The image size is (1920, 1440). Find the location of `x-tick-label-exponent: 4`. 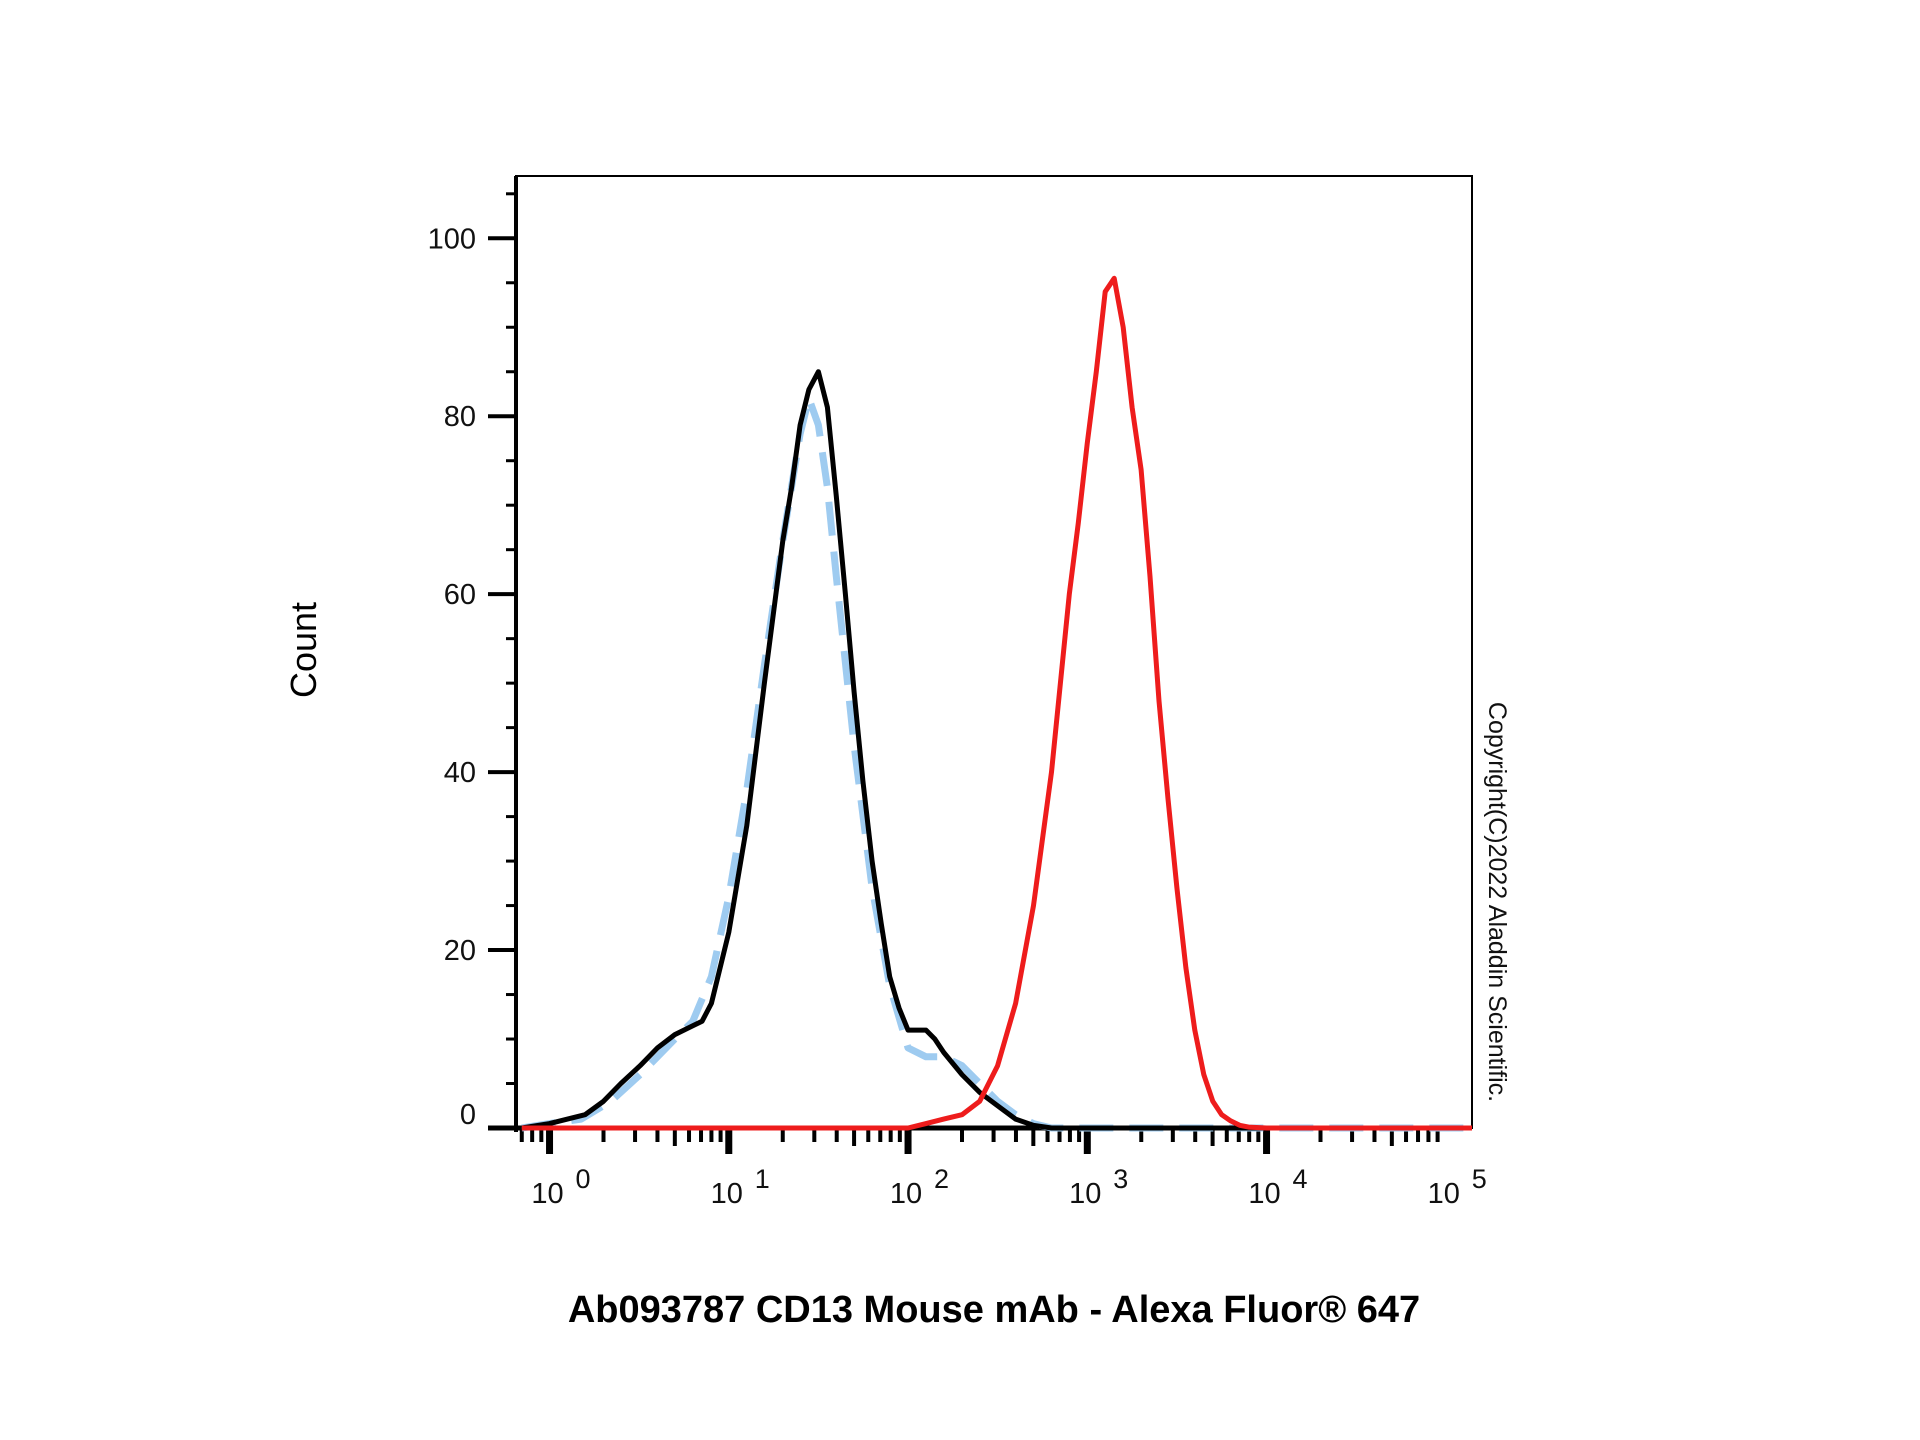

x-tick-label-exponent: 4 is located at coordinates (1300, 1179).